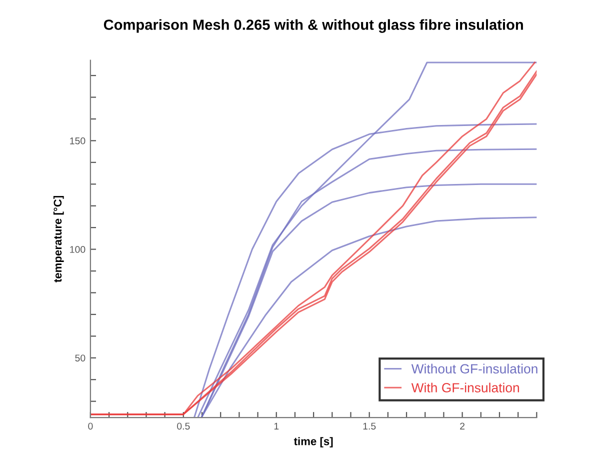 The height and width of the screenshot is (464, 603). What do you see at coordinates (78, 140) in the screenshot?
I see `y-tick-label: 150` at bounding box center [78, 140].